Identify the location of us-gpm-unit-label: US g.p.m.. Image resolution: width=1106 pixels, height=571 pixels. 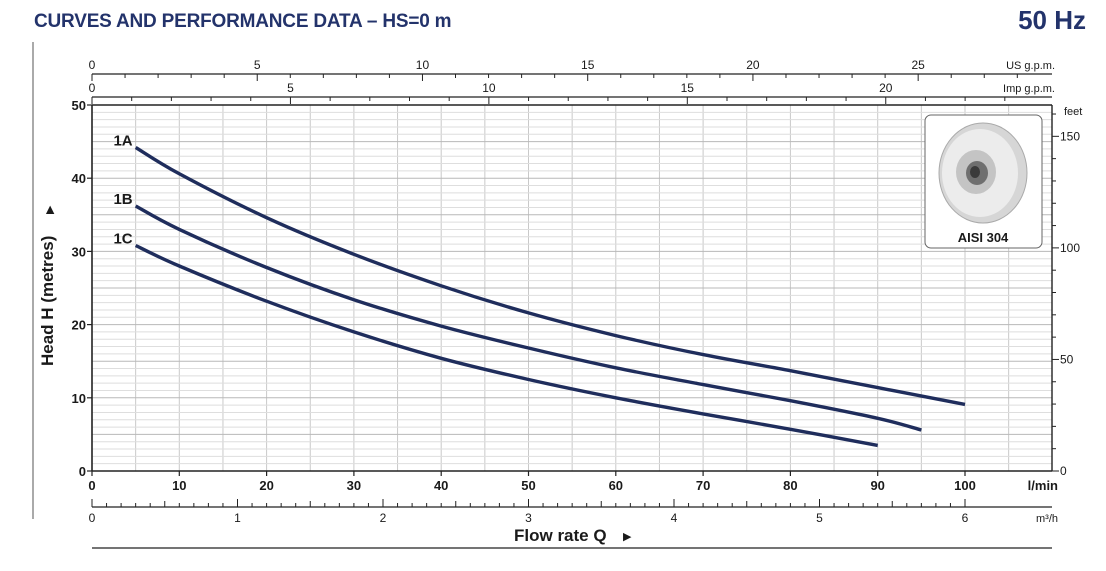
(1030, 66).